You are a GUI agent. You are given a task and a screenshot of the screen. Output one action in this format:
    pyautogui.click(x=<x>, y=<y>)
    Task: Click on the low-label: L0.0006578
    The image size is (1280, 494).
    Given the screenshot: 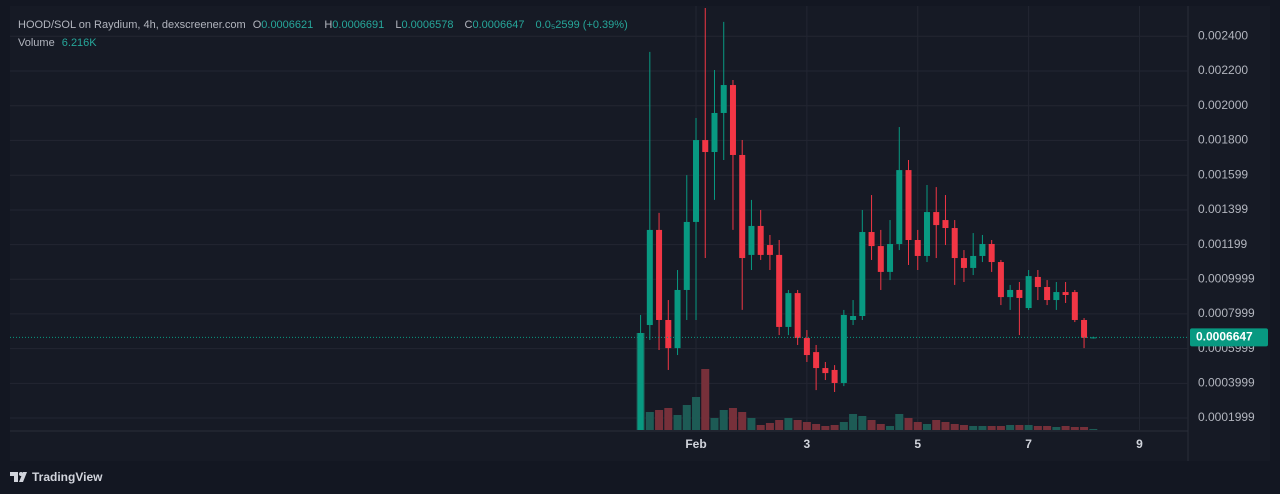 What is the action you would take?
    pyautogui.click(x=426, y=25)
    